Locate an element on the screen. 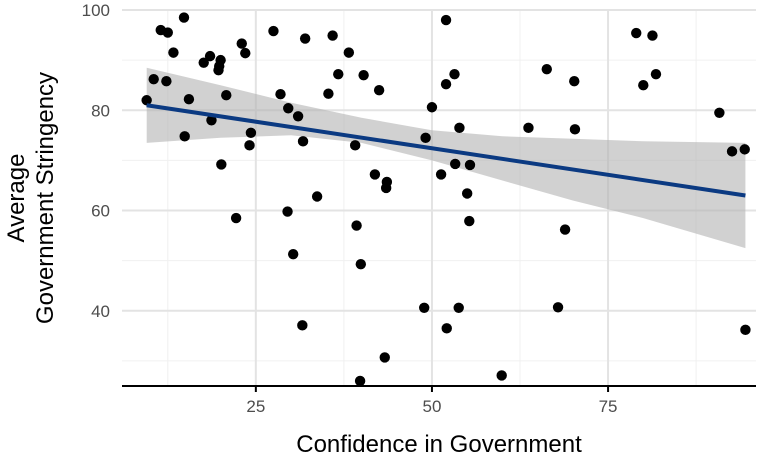 The width and height of the screenshot is (768, 460). y-tick-label: 40 is located at coordinates (100, 311).